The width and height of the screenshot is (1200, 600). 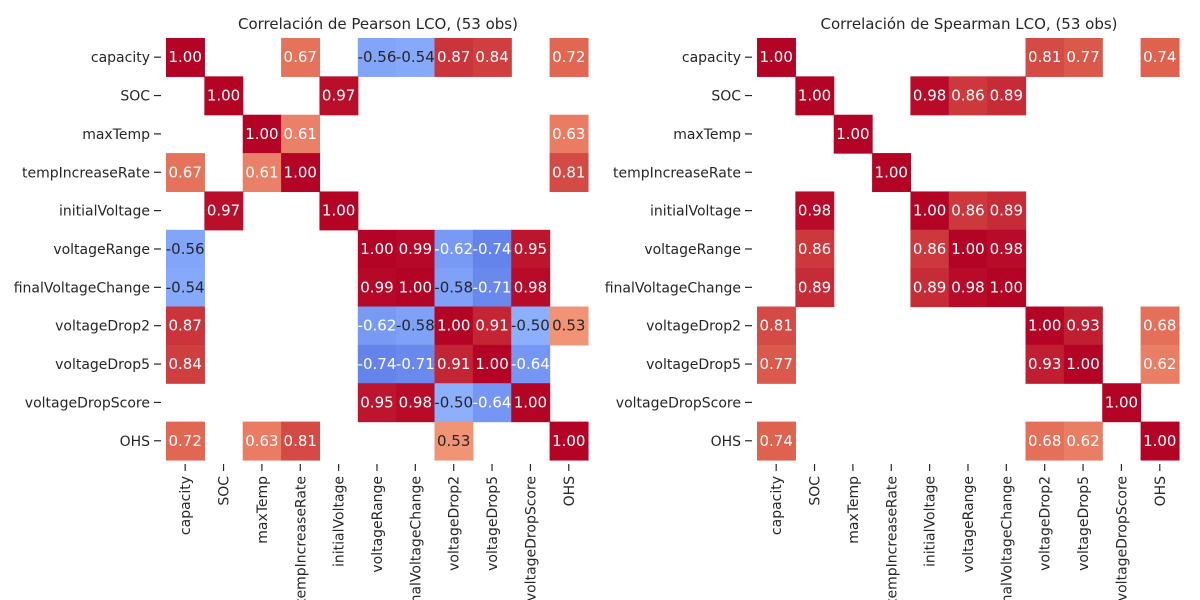 I want to click on pearson-cell-value: 0.98, so click(x=415, y=402).